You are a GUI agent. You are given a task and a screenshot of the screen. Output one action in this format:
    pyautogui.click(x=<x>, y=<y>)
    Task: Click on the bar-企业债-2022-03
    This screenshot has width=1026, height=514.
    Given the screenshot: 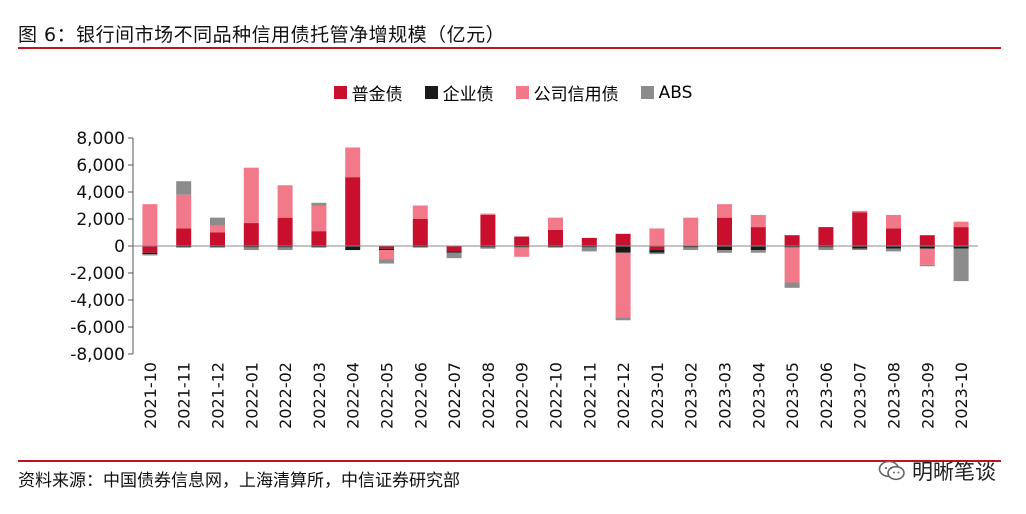 What is the action you would take?
    pyautogui.click(x=319, y=247)
    